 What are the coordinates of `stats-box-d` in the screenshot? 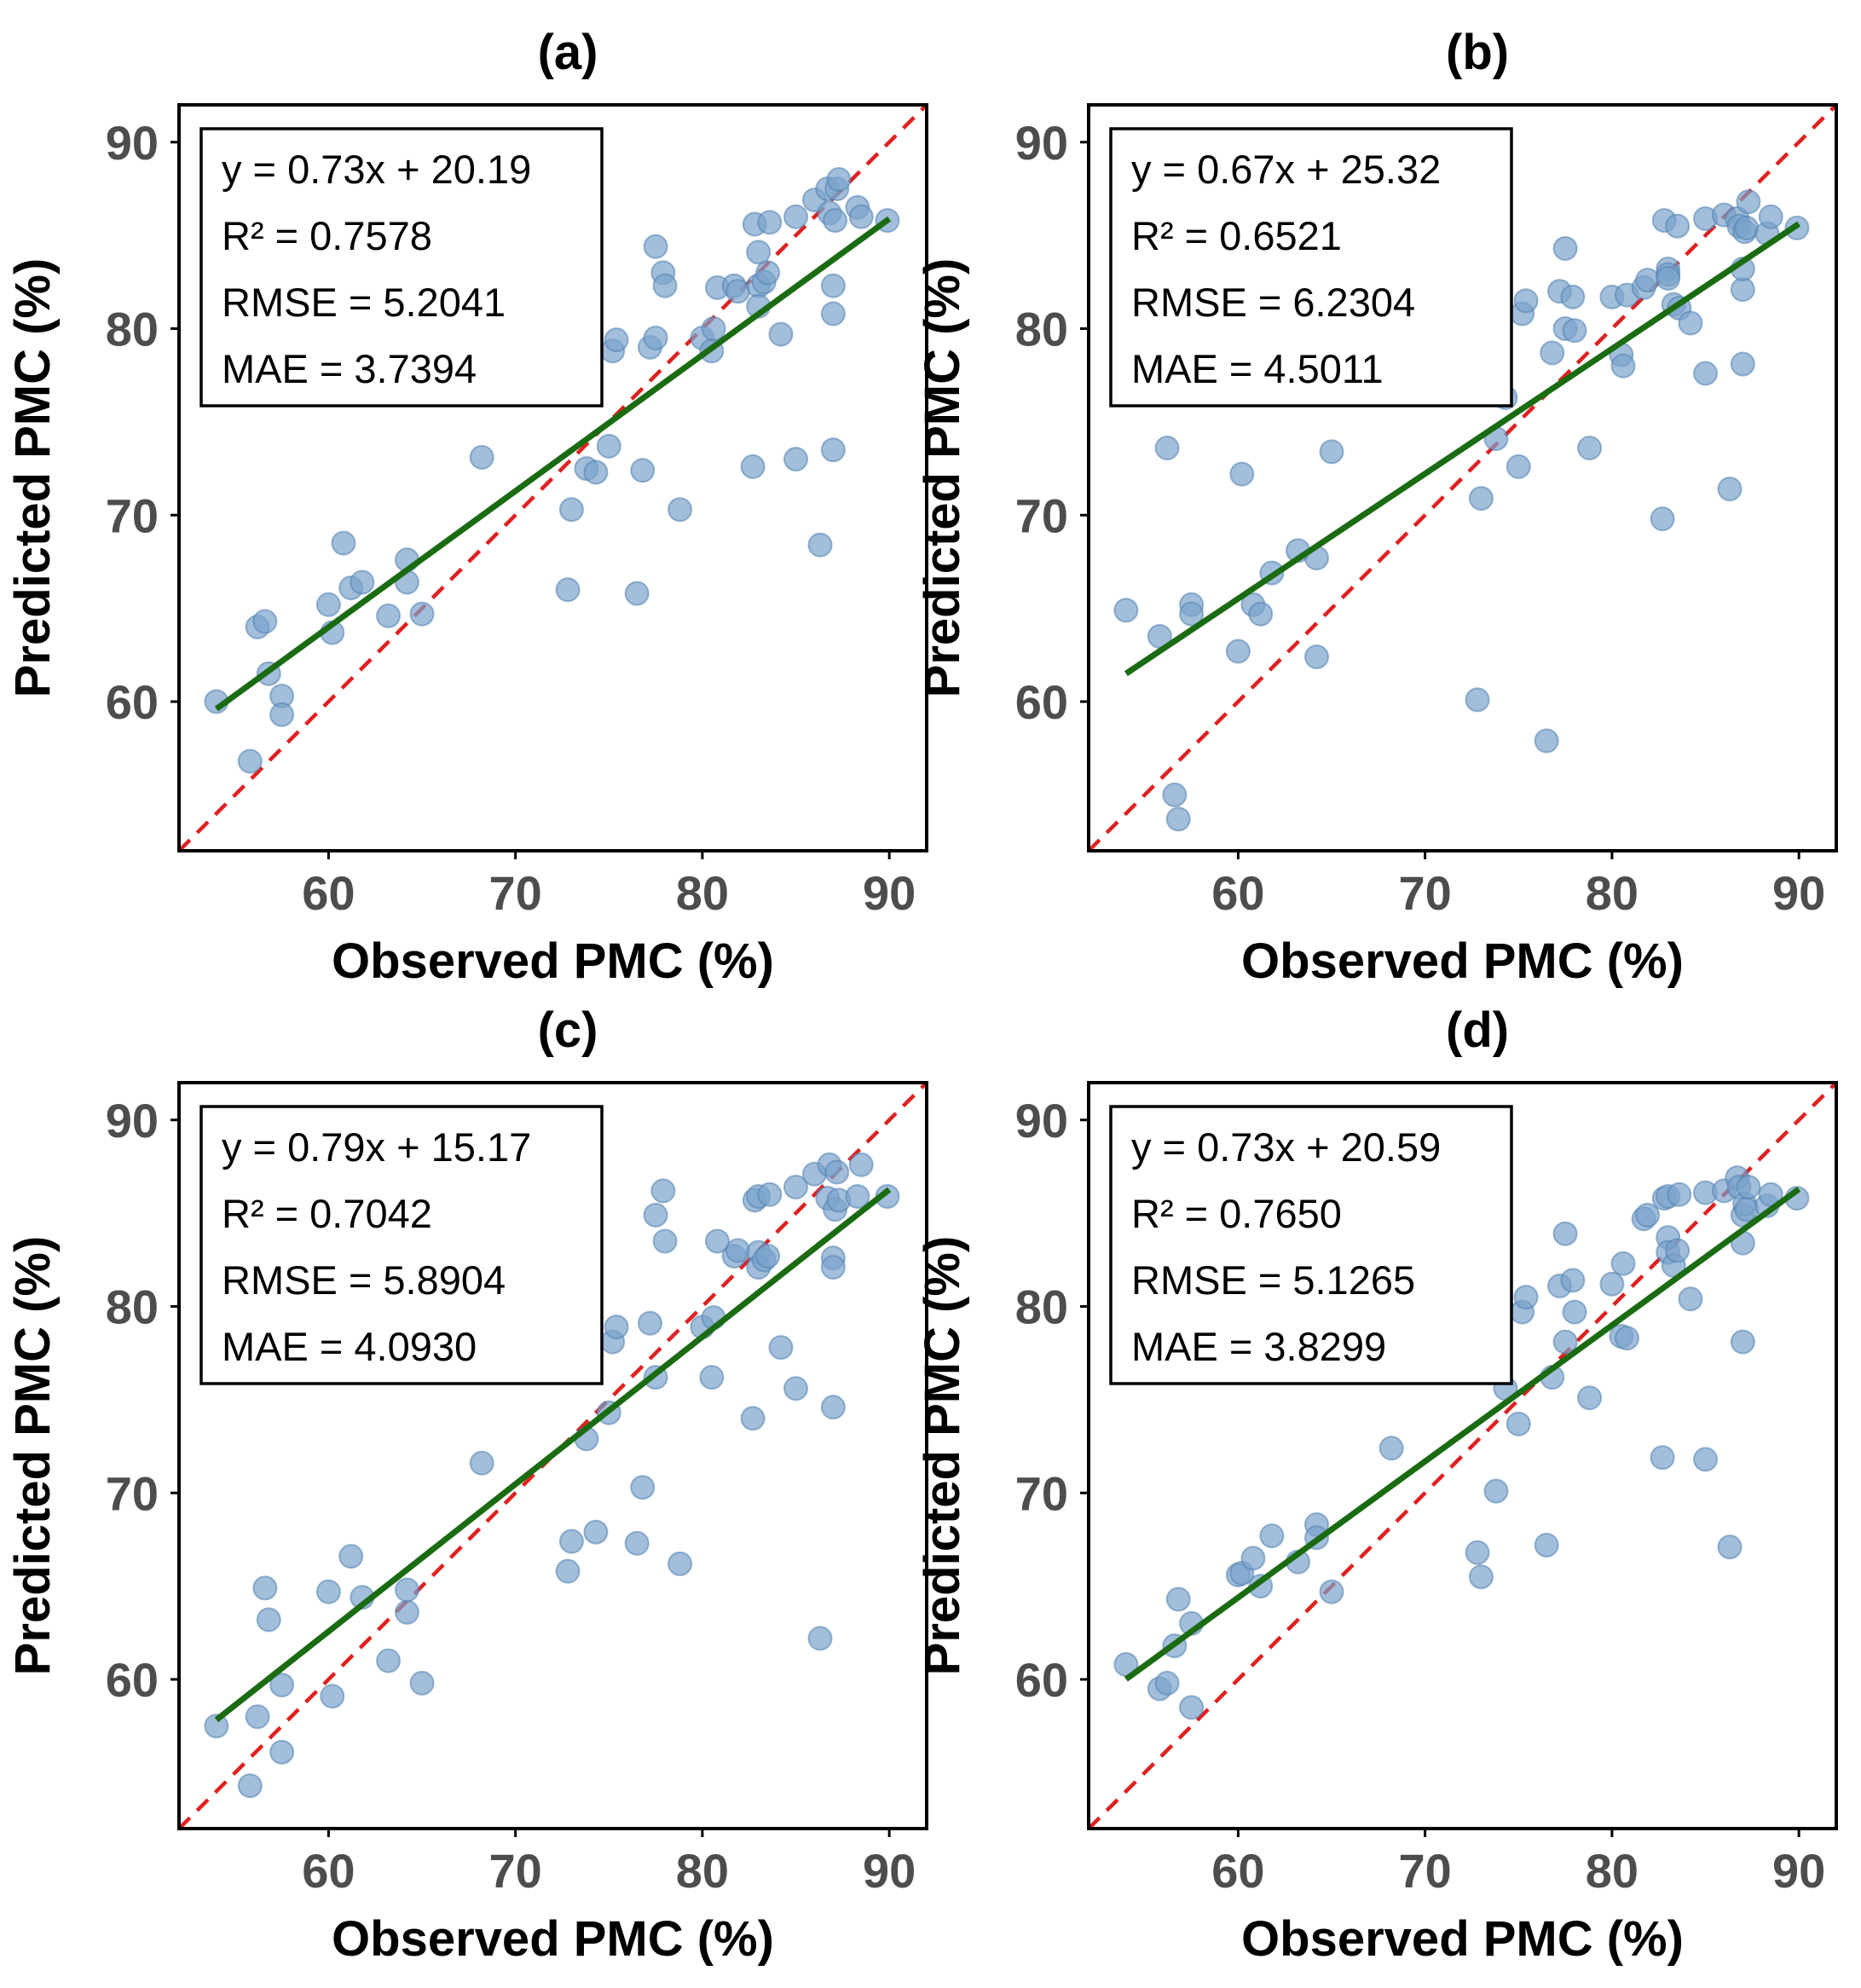 It's located at (1311, 1245).